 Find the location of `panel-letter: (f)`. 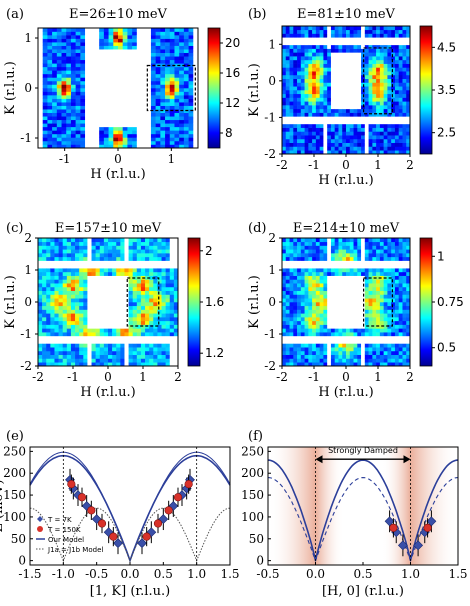

panel-letter: (f) is located at coordinates (255, 436).